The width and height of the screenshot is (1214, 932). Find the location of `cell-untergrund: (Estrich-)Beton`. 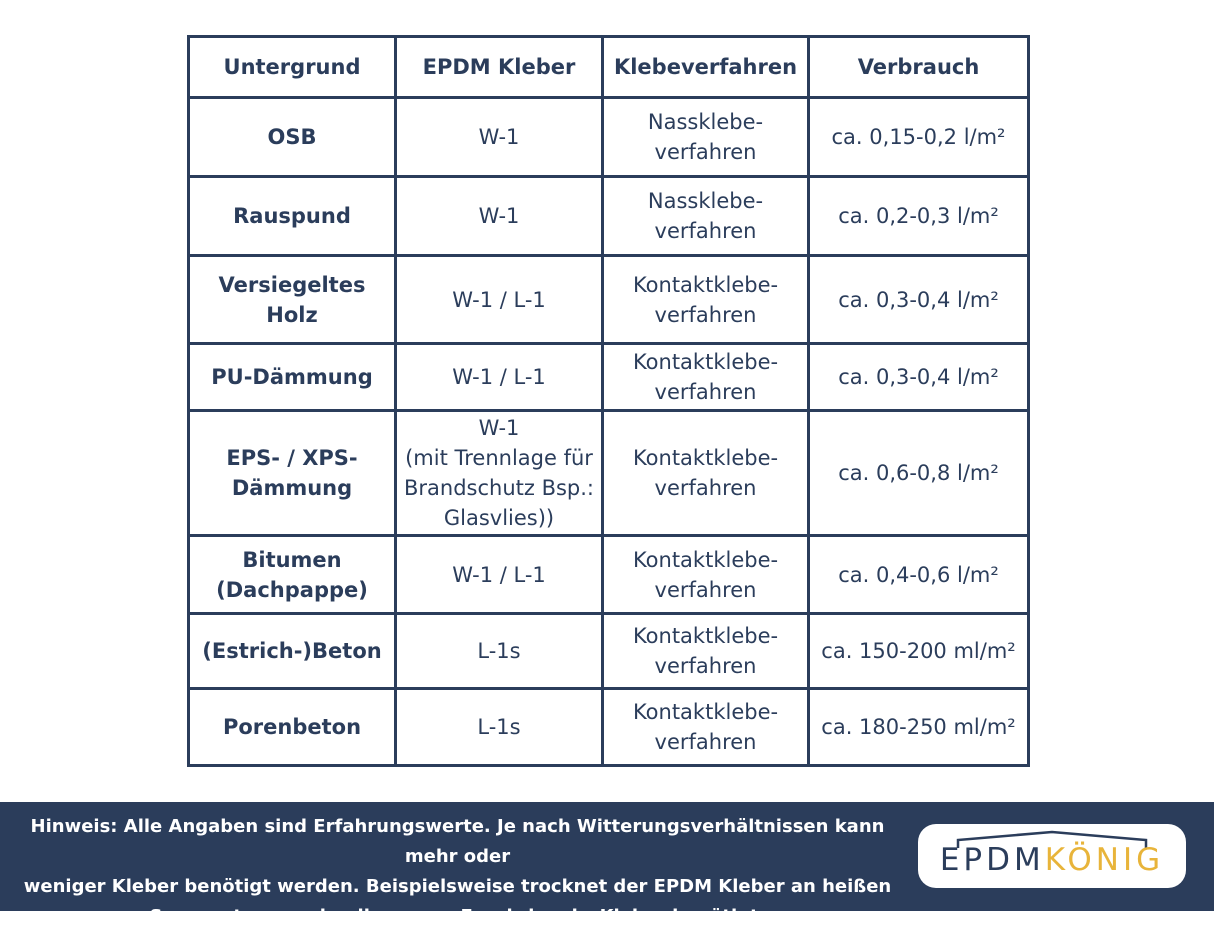

cell-untergrund: (Estrich-)Beton is located at coordinates (292, 651).